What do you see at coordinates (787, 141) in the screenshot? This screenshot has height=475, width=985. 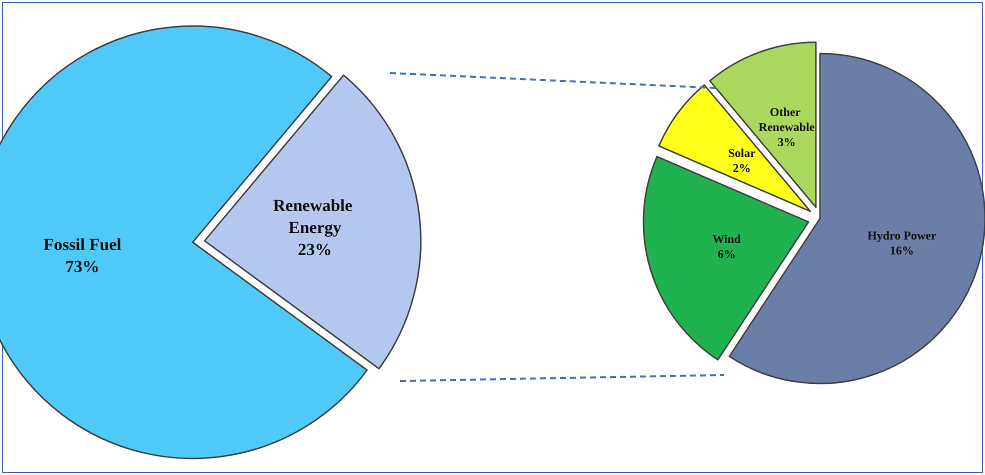 I see `data-label: 3%` at bounding box center [787, 141].